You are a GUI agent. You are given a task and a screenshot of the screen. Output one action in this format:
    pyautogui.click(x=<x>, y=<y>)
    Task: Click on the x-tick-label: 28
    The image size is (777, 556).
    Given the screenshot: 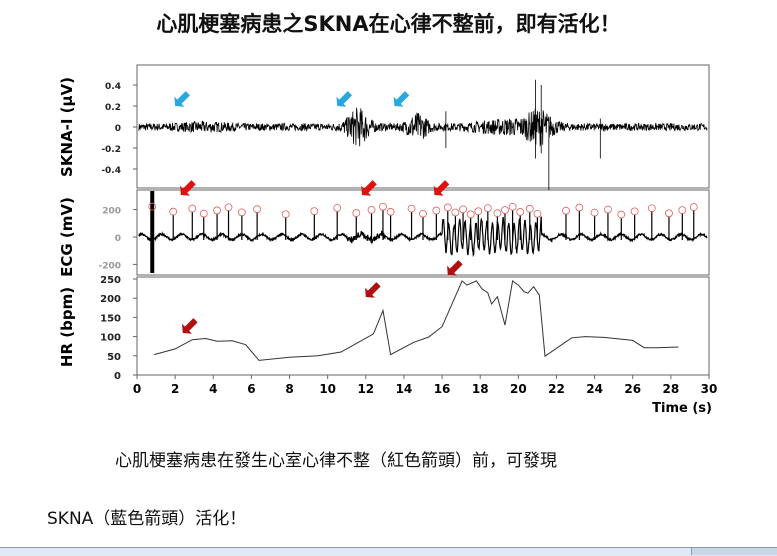 What is the action you would take?
    pyautogui.click(x=671, y=389)
    